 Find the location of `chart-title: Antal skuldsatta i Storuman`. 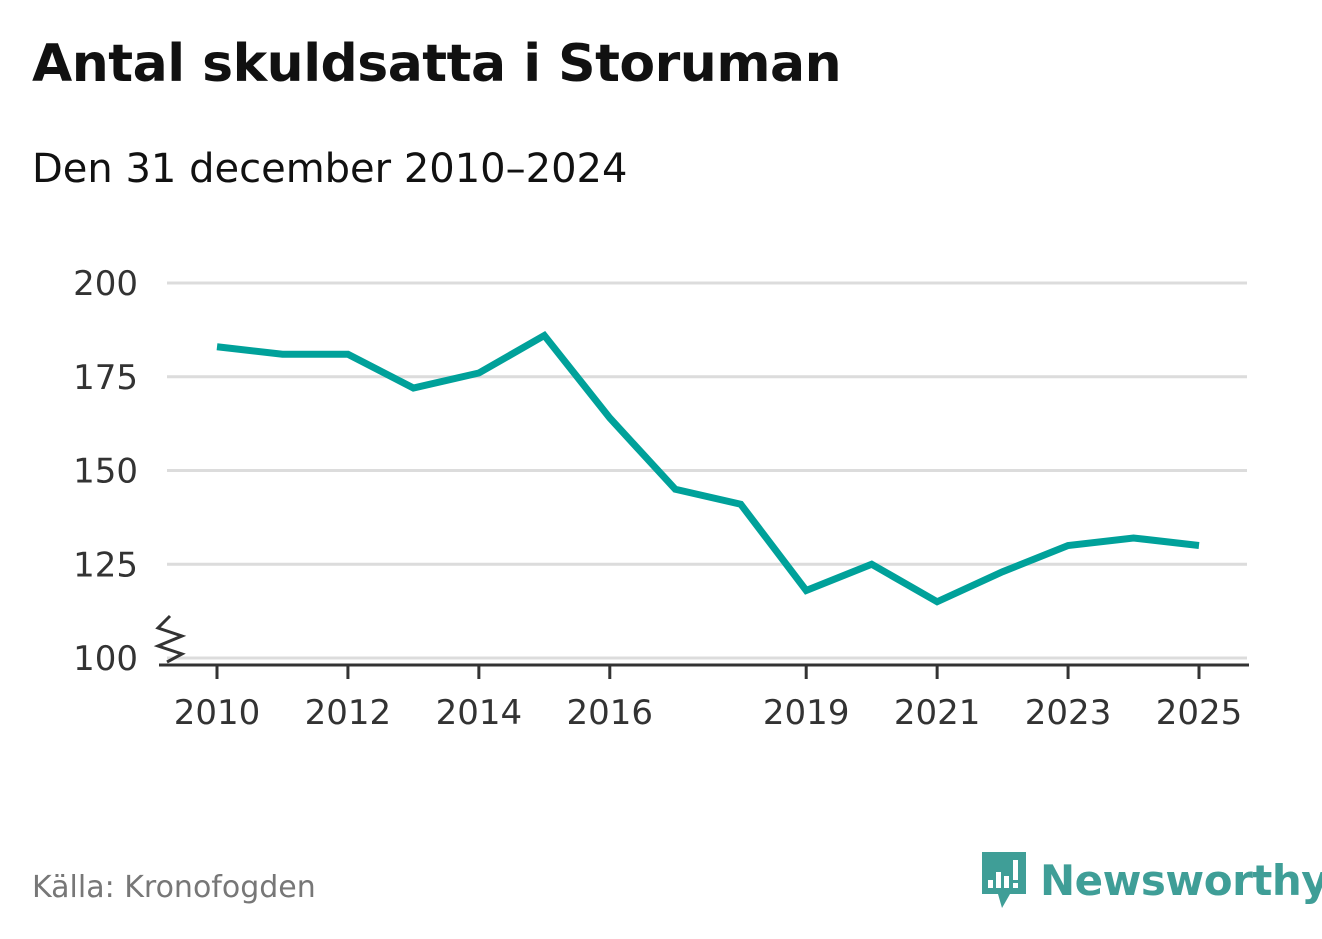

chart-title: Antal skuldsatta i Storuman is located at coordinates (437, 64).